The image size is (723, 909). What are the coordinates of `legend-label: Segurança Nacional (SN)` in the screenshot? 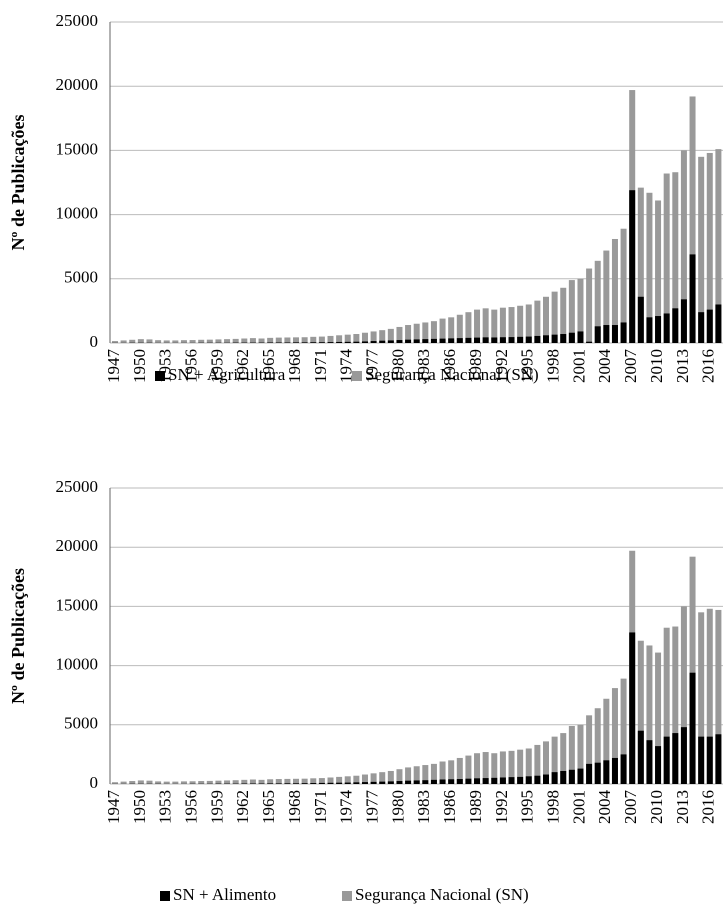 It's located at (442, 894).